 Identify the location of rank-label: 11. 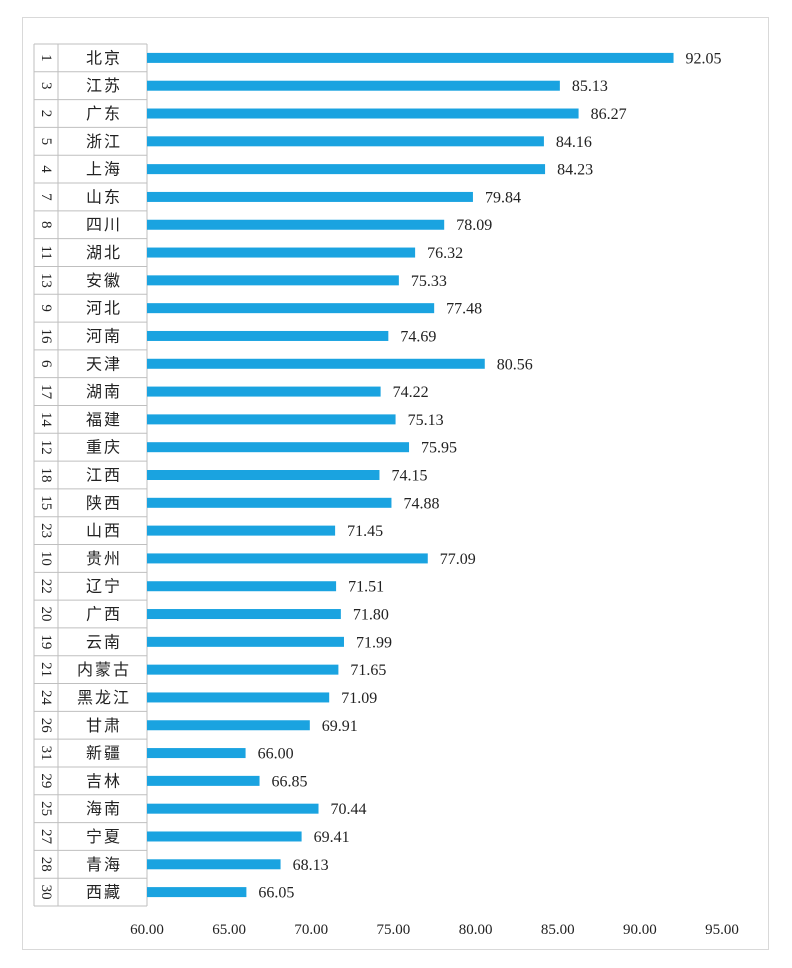
(46, 252).